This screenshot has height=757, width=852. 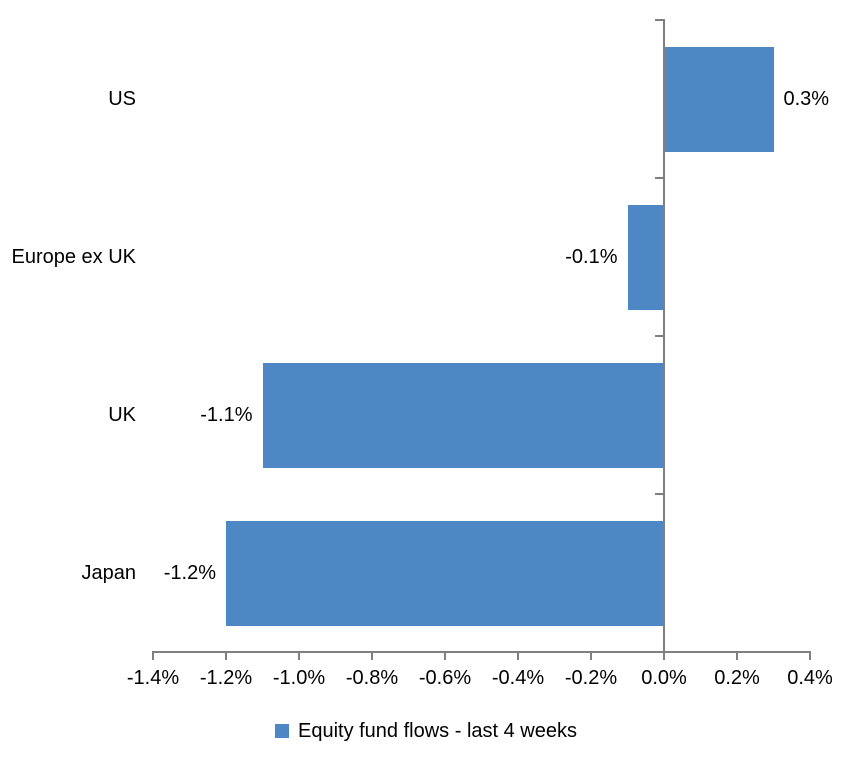 What do you see at coordinates (445, 678) in the screenshot?
I see `x-axis-tick-label: -0.6%` at bounding box center [445, 678].